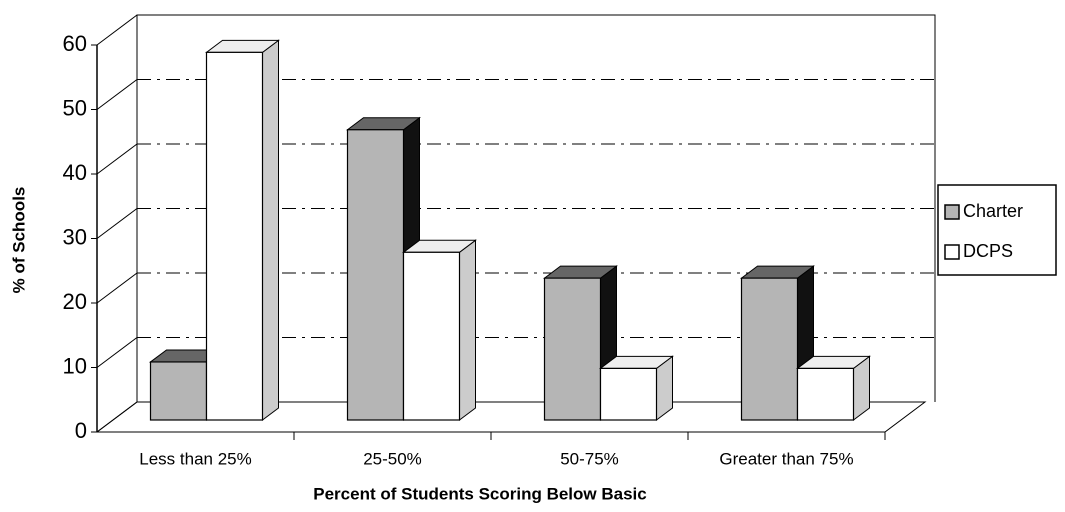 Image resolution: width=1065 pixels, height=512 pixels. I want to click on x-tick-label: Less than 25%, so click(195, 458).